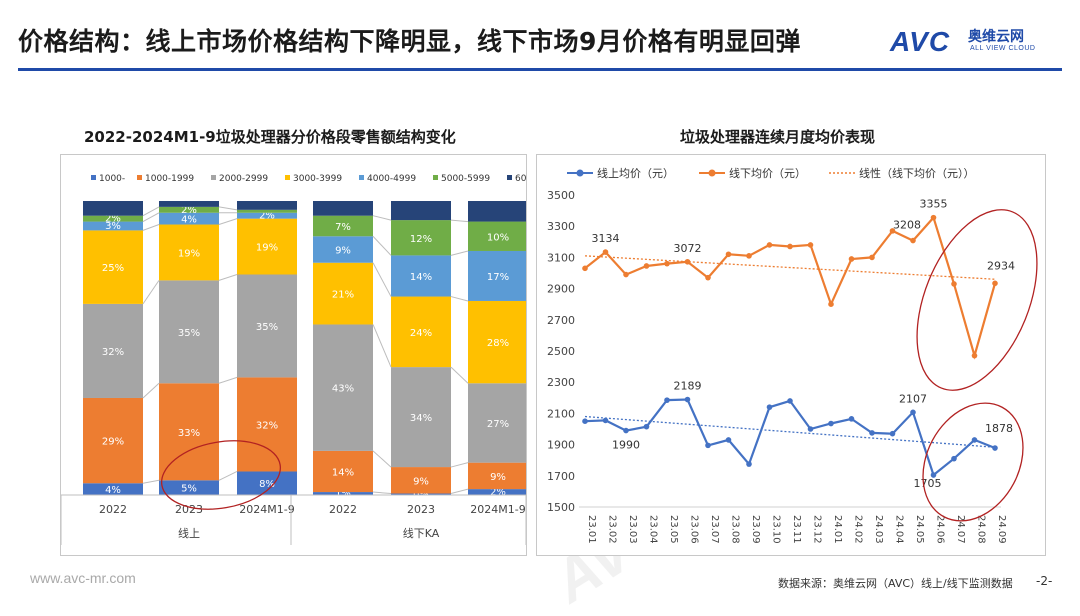  Describe the element at coordinates (561, 320) in the screenshot. I see `y-tick-6: 2700` at that location.